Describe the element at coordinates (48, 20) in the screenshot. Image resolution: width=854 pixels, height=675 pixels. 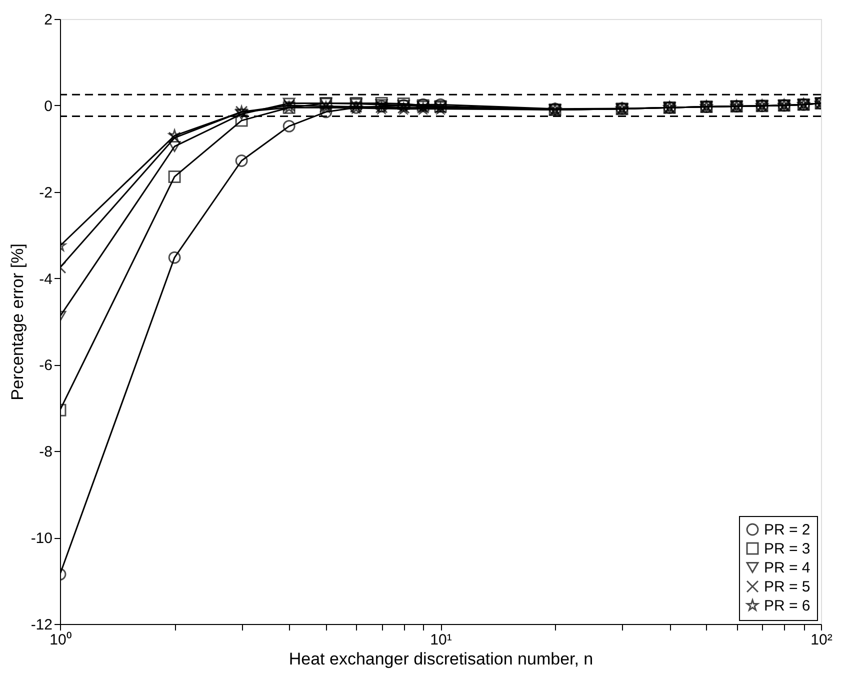
I see `y-tick-label: 2` at that location.